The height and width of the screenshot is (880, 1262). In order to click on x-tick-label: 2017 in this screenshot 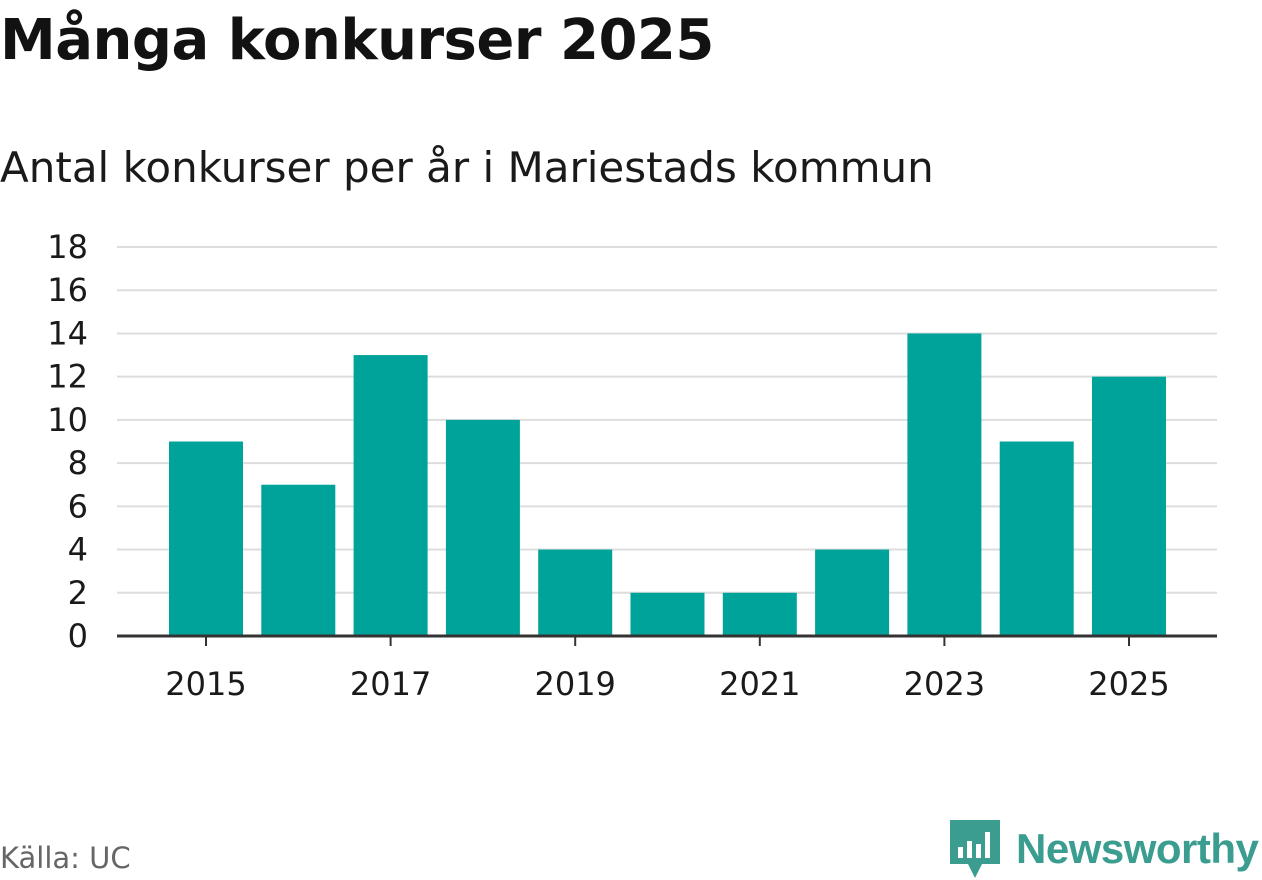, I will do `click(390, 684)`.